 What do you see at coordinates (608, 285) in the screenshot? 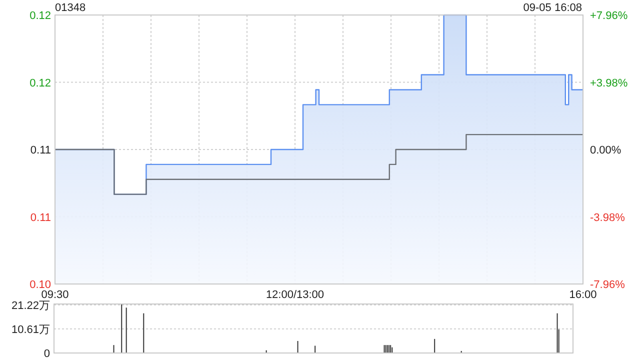
I see `y2-tick-label: -7.96%` at bounding box center [608, 285].